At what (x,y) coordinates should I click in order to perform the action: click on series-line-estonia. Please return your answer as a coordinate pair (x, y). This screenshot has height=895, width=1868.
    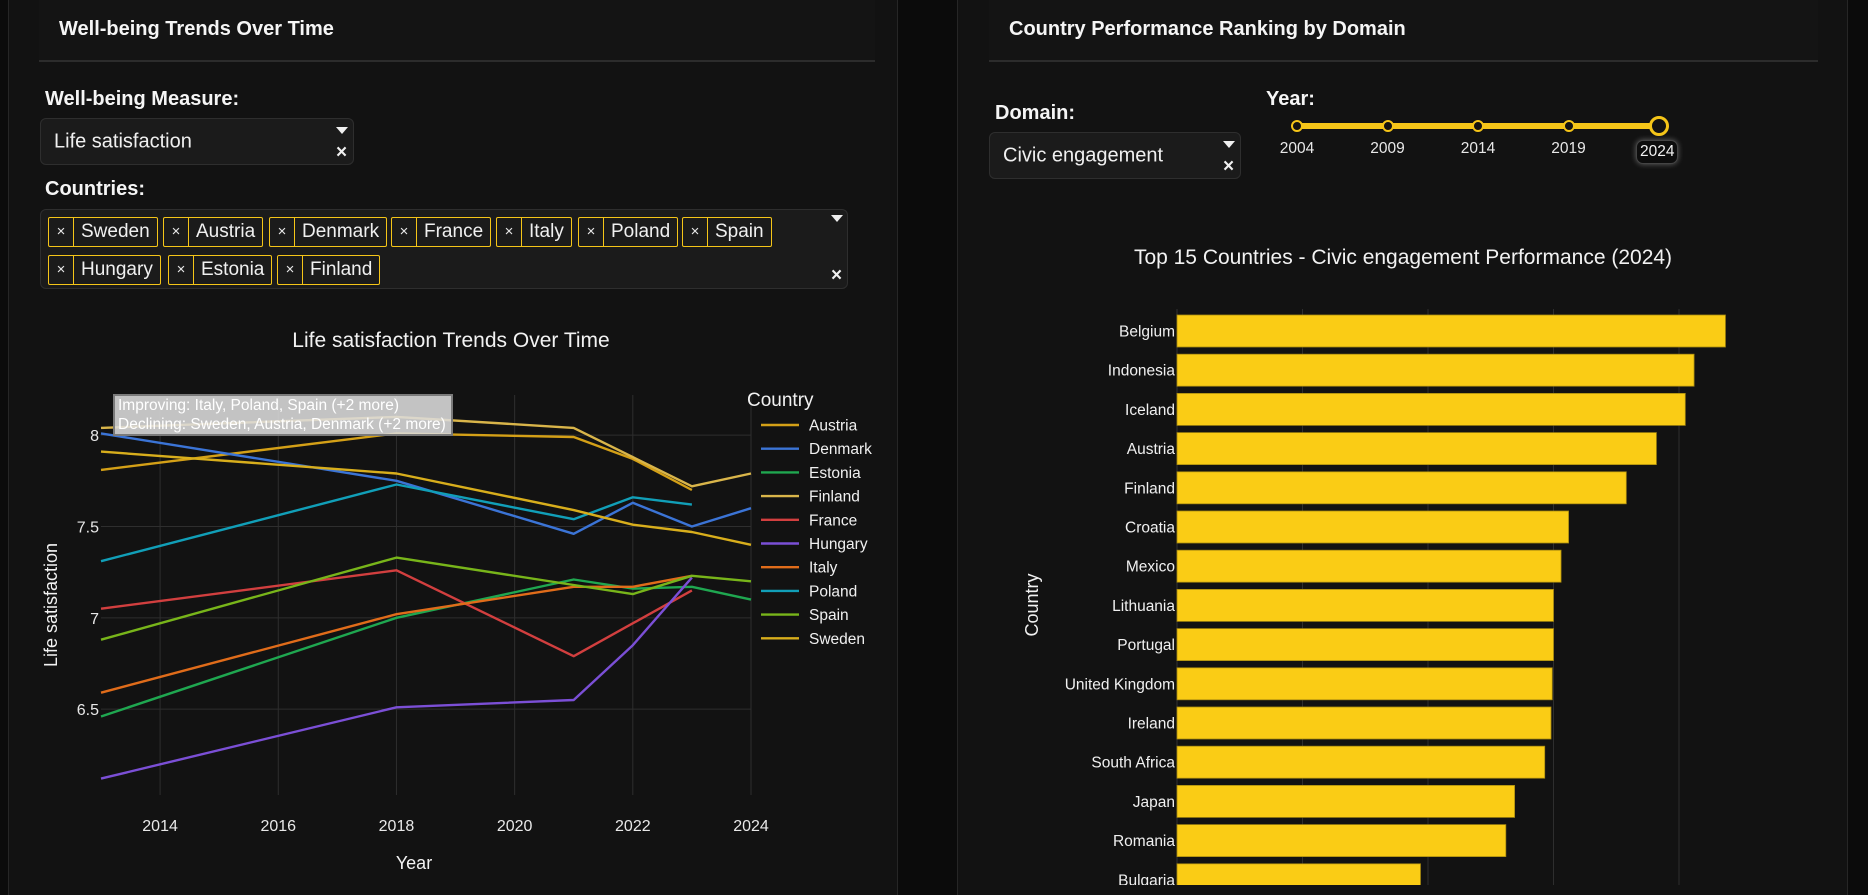
    Looking at the image, I should click on (426, 648).